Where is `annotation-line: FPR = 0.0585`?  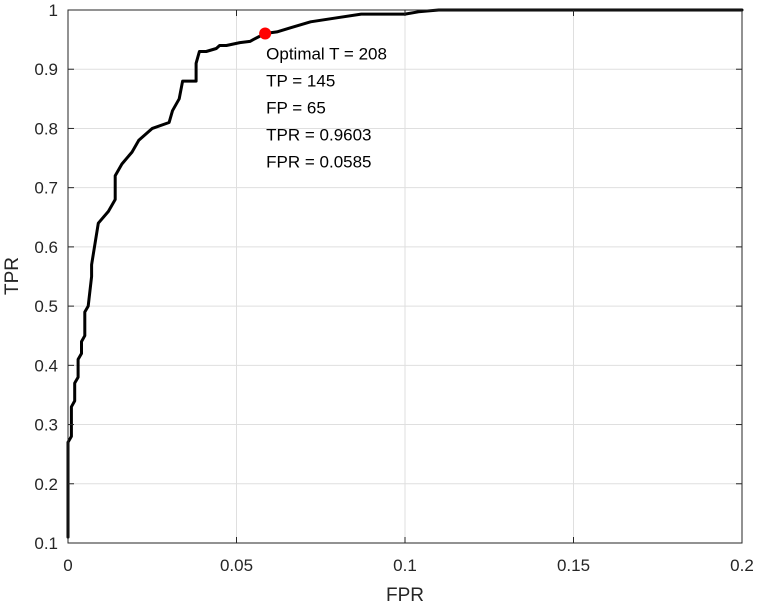 annotation-line: FPR = 0.0585 is located at coordinates (318, 162).